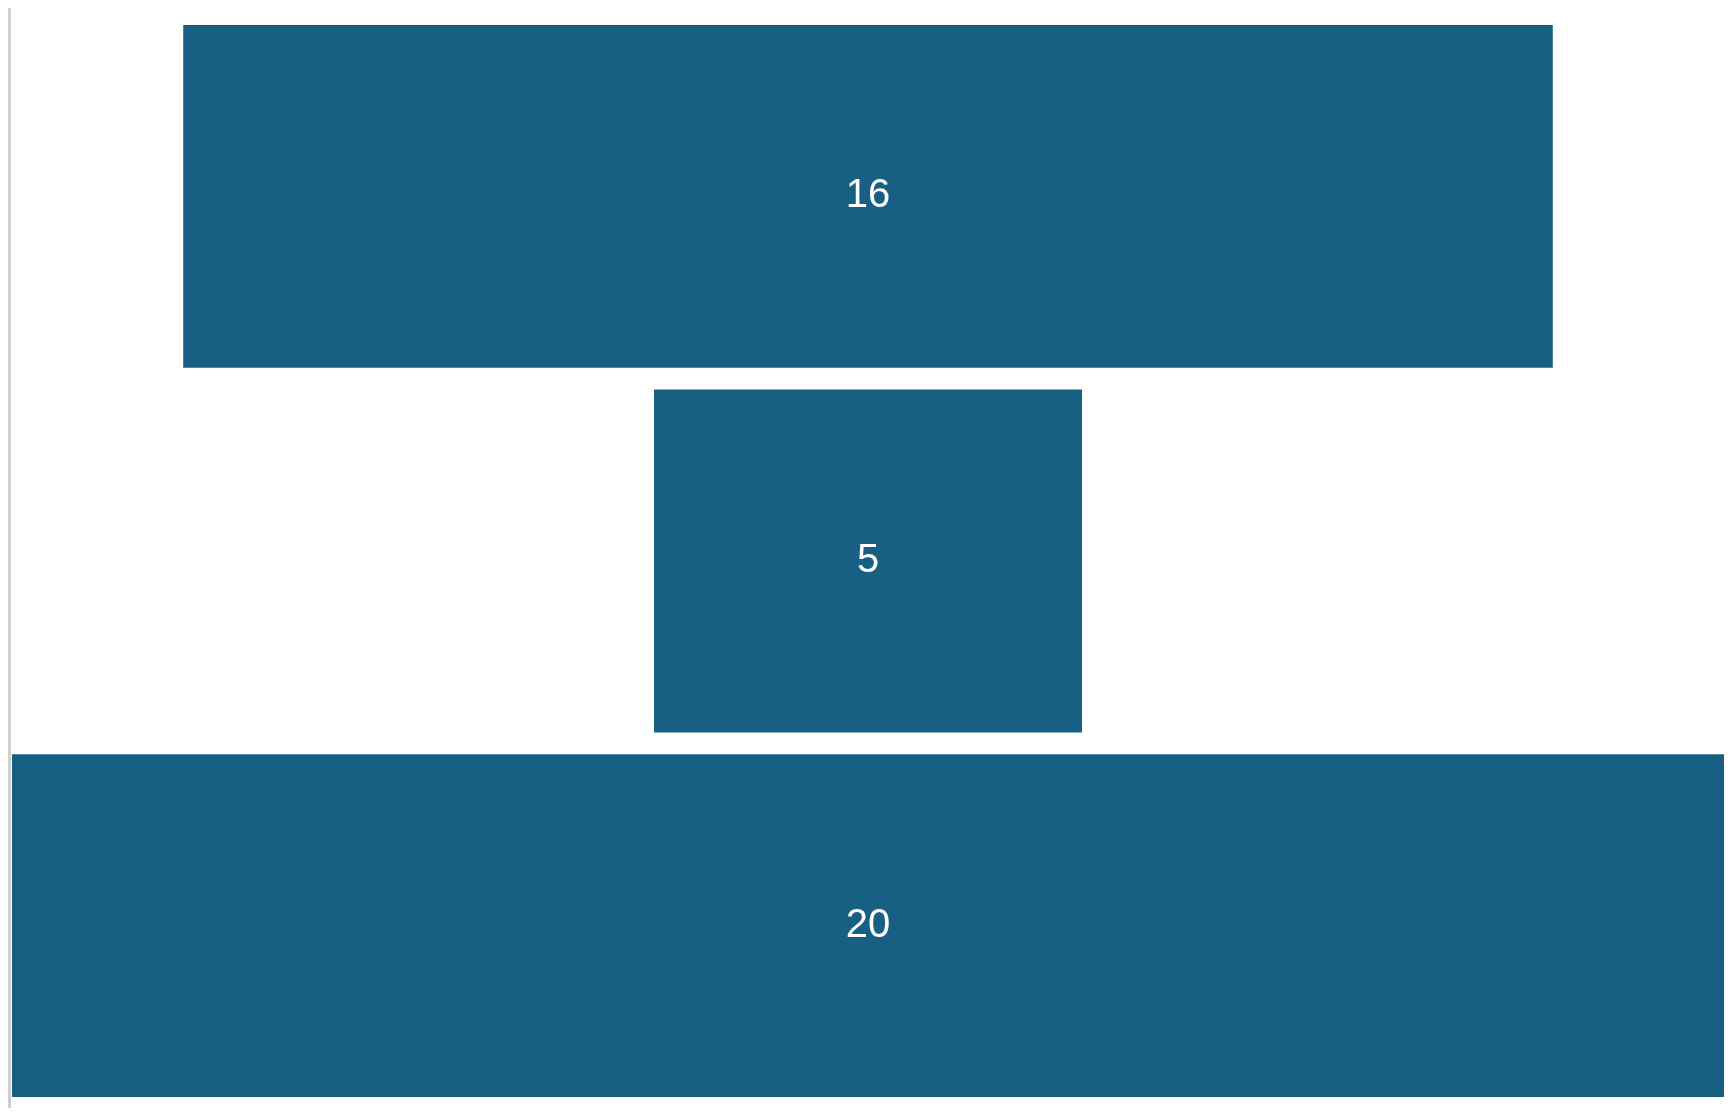  What do you see at coordinates (868, 558) in the screenshot?
I see `data-label: 5` at bounding box center [868, 558].